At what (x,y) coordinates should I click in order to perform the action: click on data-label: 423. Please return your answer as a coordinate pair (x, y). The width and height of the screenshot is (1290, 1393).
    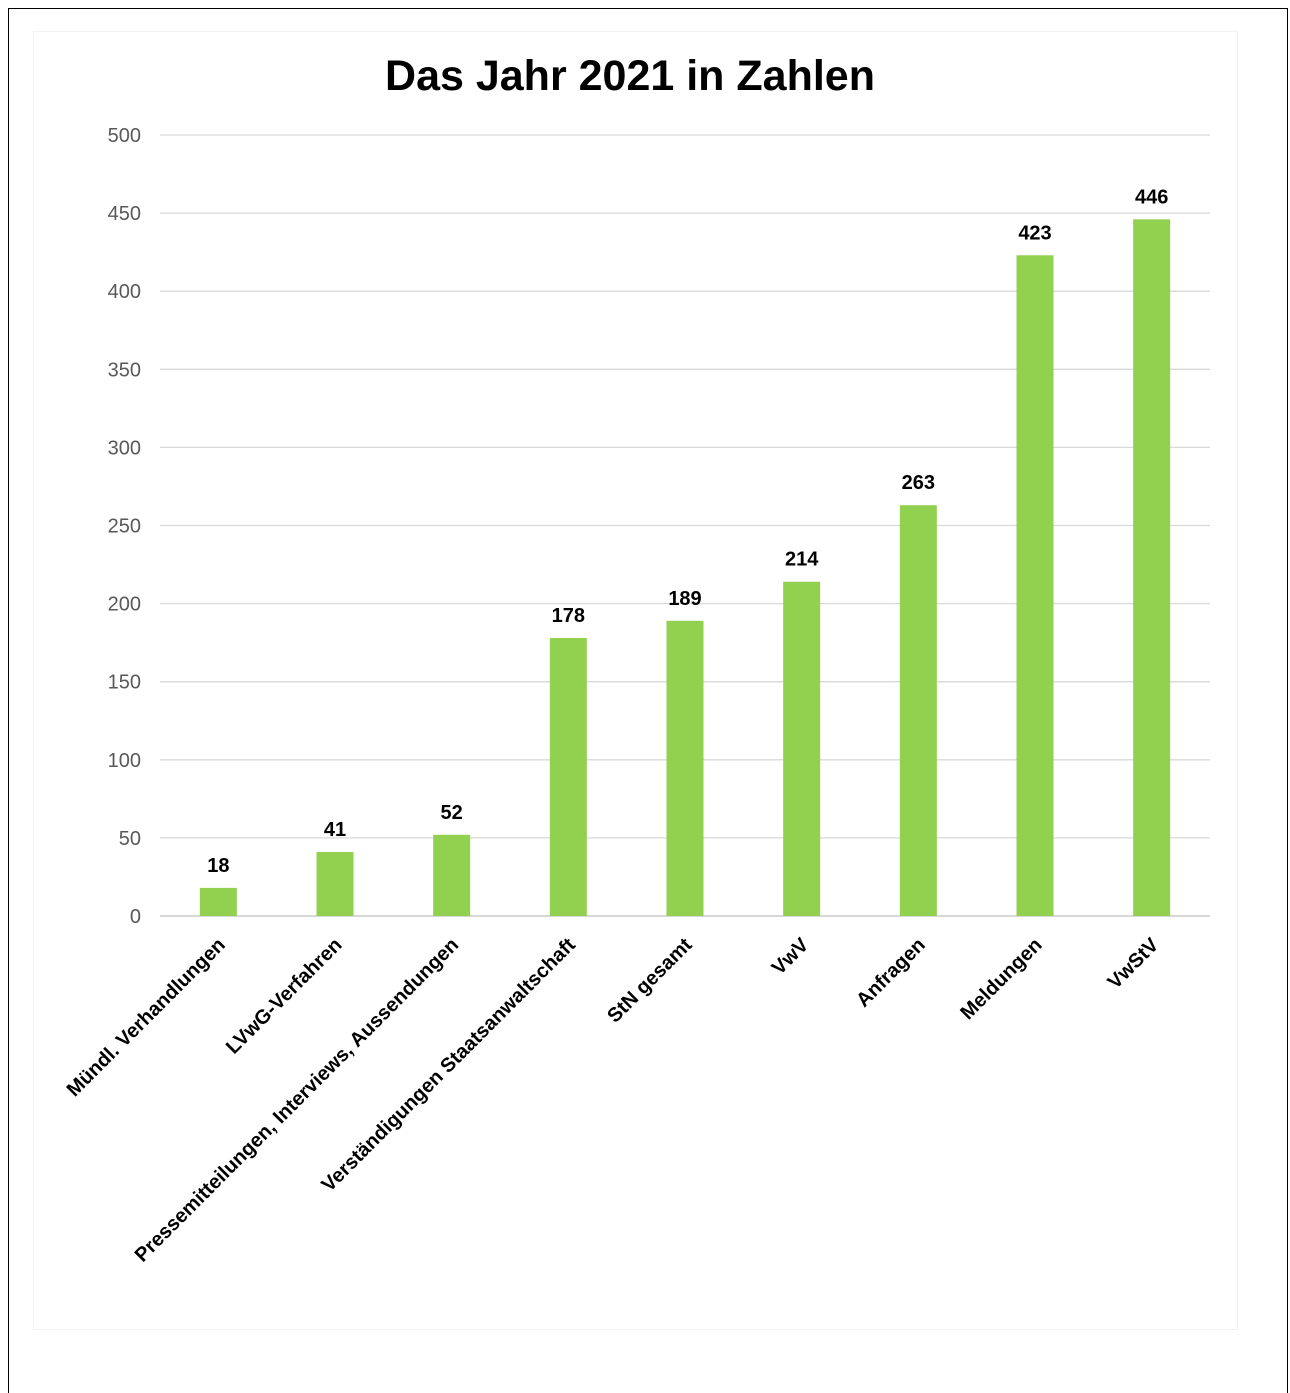
    Looking at the image, I should click on (1034, 233).